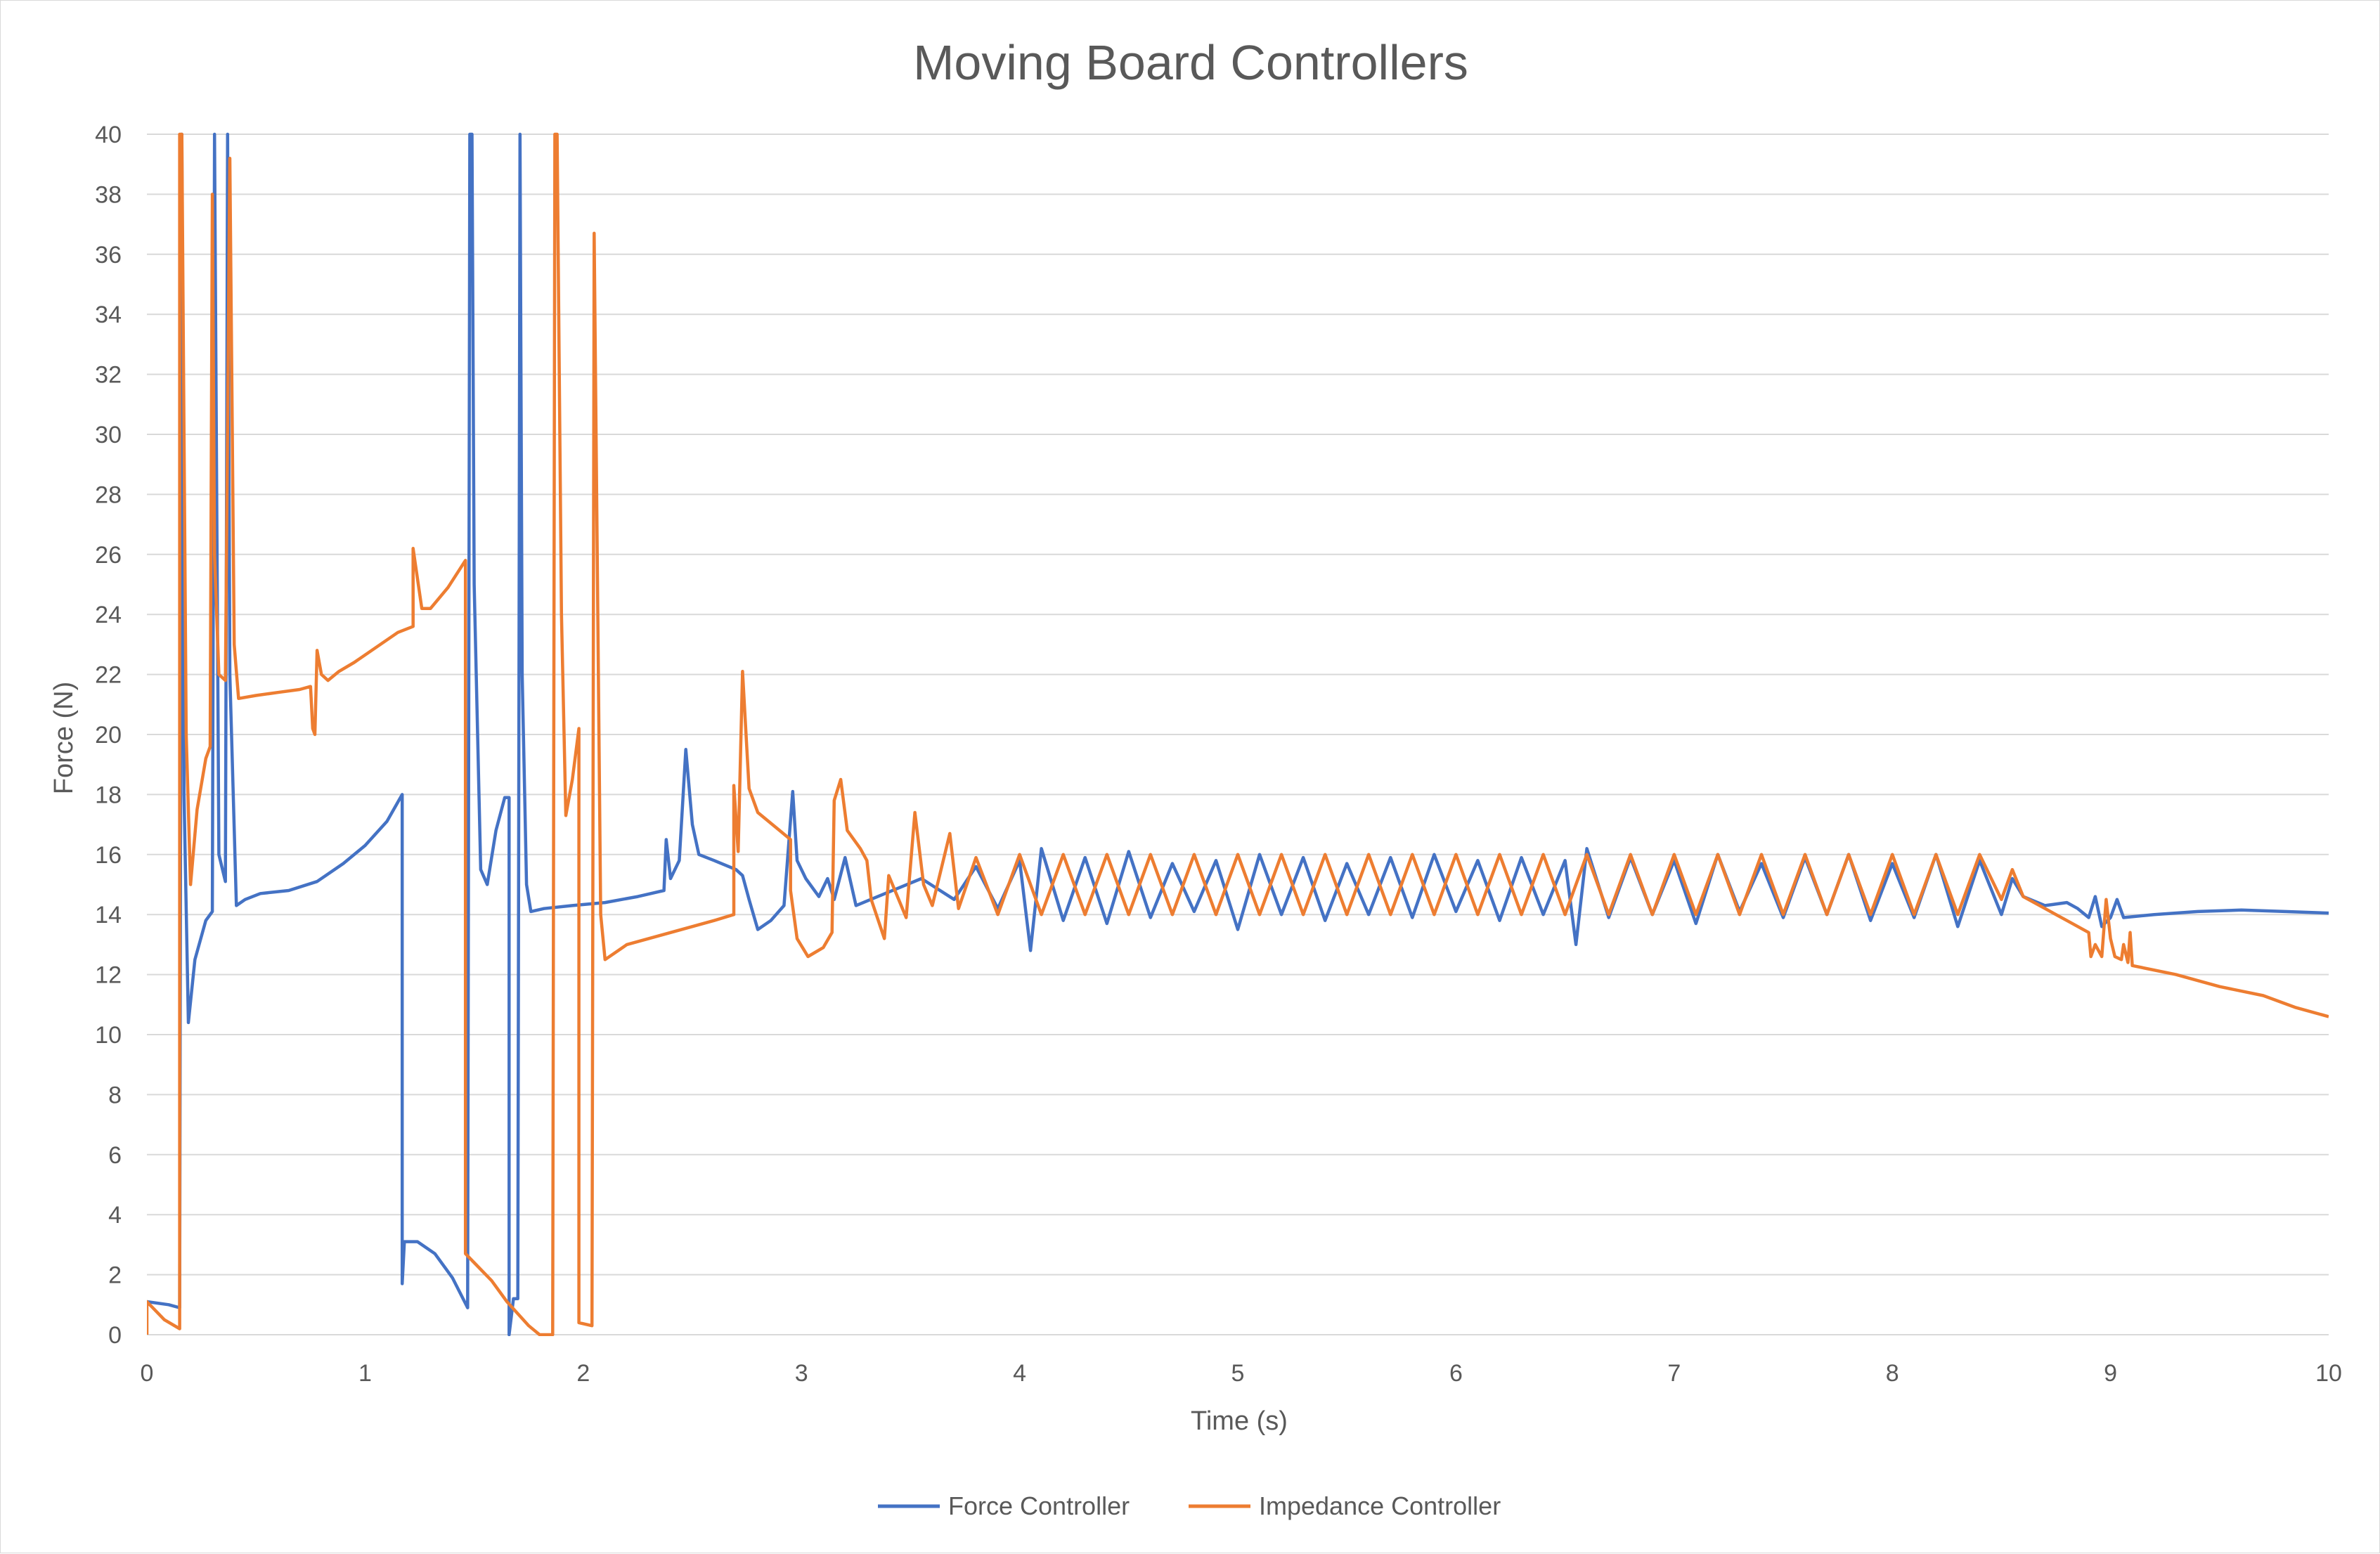 The width and height of the screenshot is (2380, 1554). What do you see at coordinates (109, 435) in the screenshot?
I see `y-tick-label: 30` at bounding box center [109, 435].